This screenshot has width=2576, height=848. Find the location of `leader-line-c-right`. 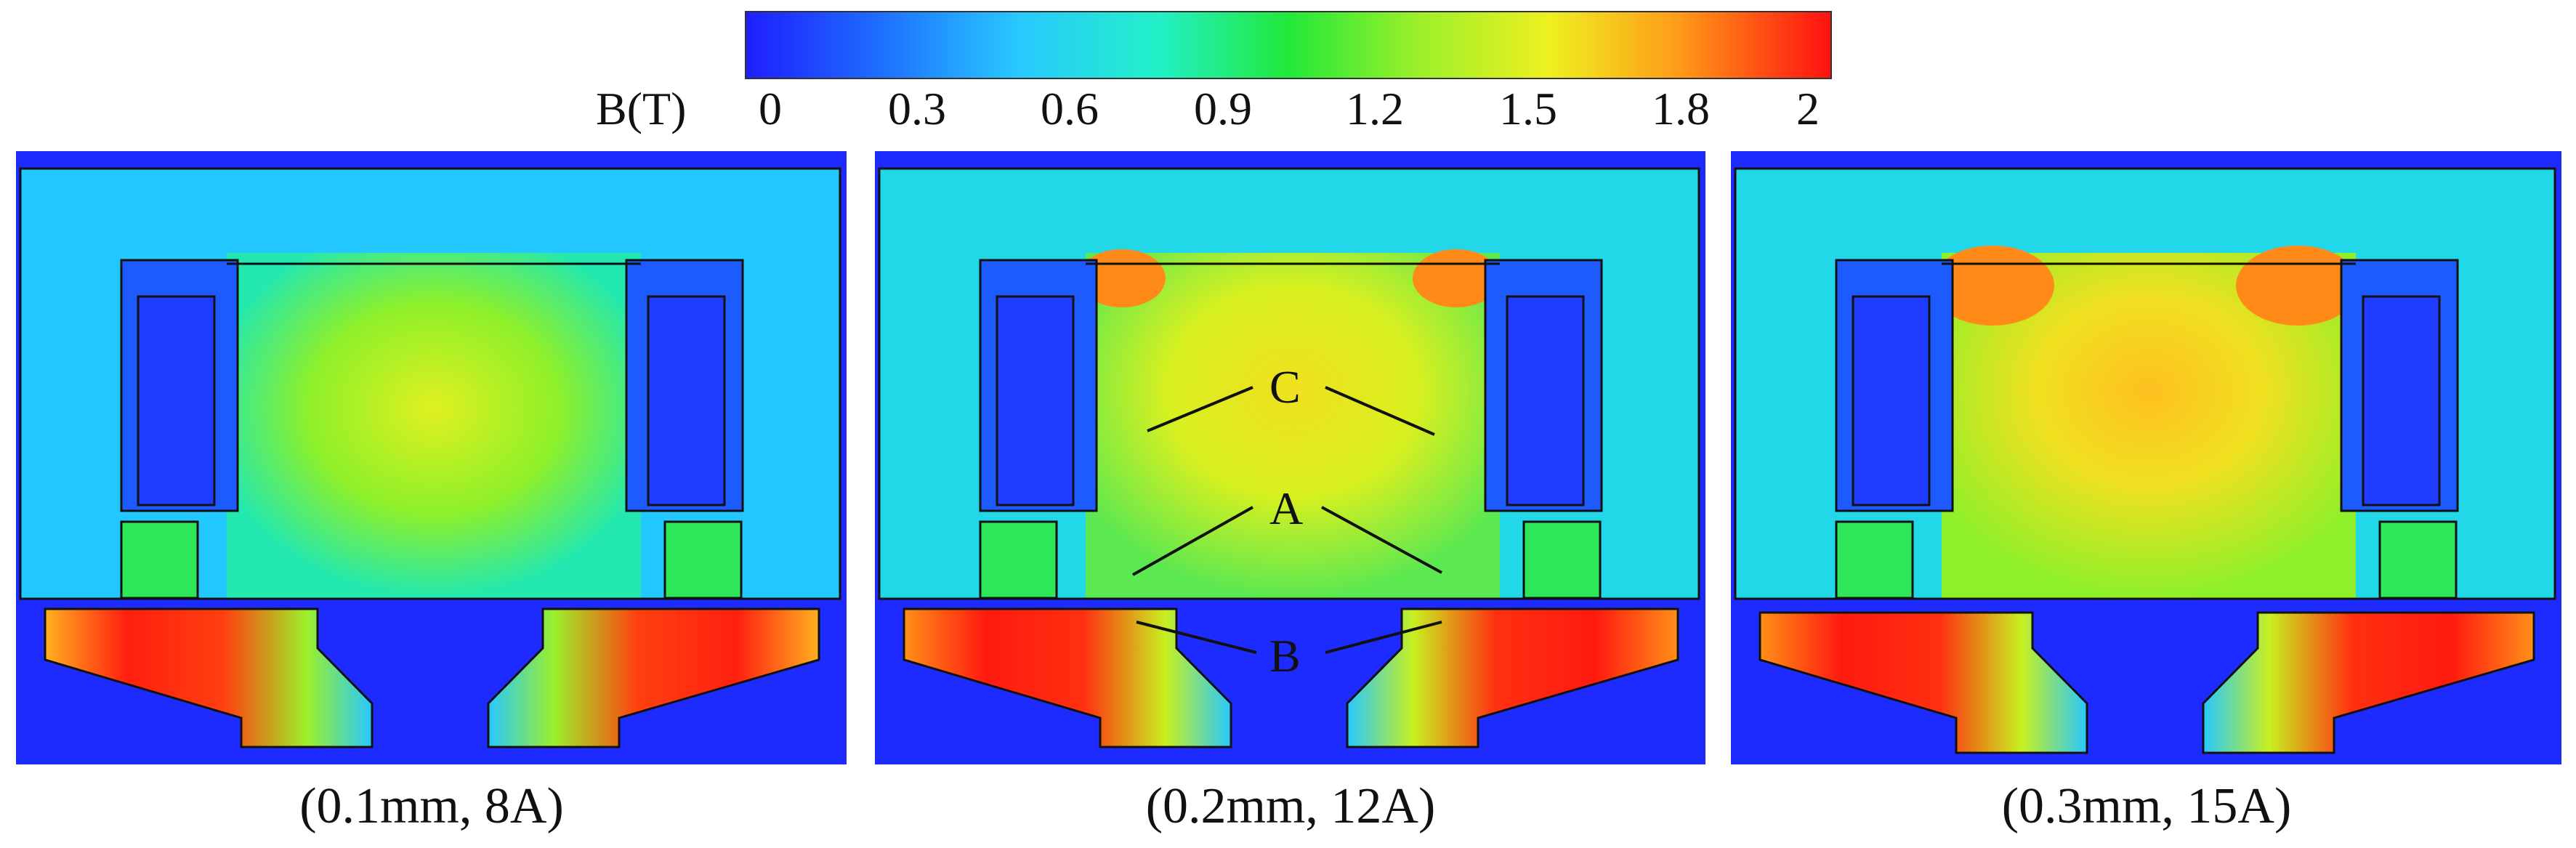

leader-line-c-right is located at coordinates (1380, 411).